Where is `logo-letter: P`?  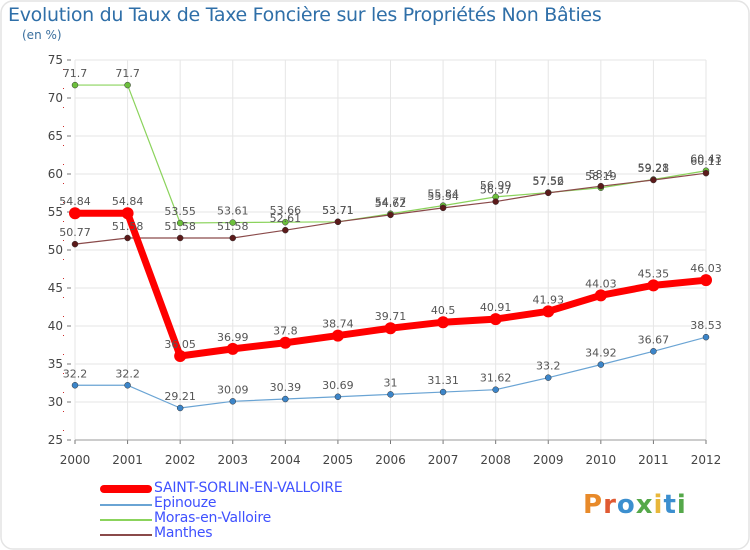 logo-letter: P is located at coordinates (593, 505).